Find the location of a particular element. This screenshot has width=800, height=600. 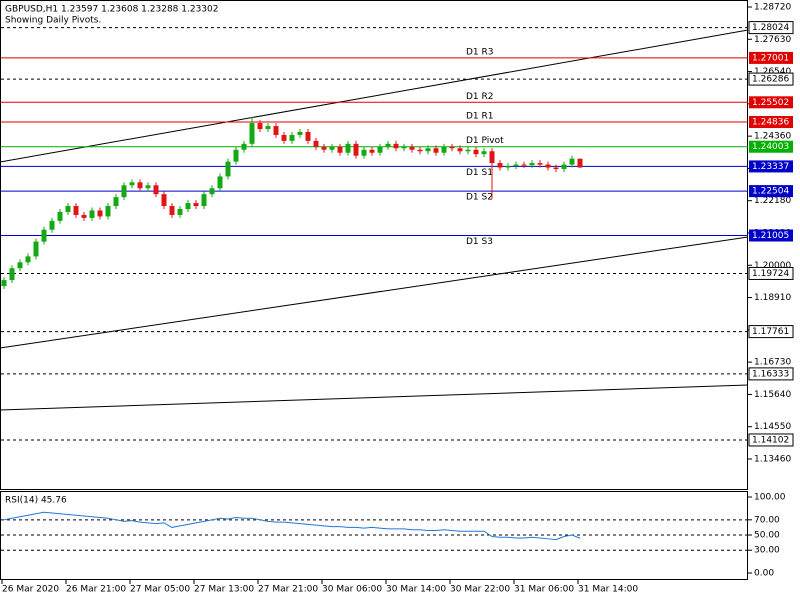

pivot-name: D1 R3 is located at coordinates (480, 52).